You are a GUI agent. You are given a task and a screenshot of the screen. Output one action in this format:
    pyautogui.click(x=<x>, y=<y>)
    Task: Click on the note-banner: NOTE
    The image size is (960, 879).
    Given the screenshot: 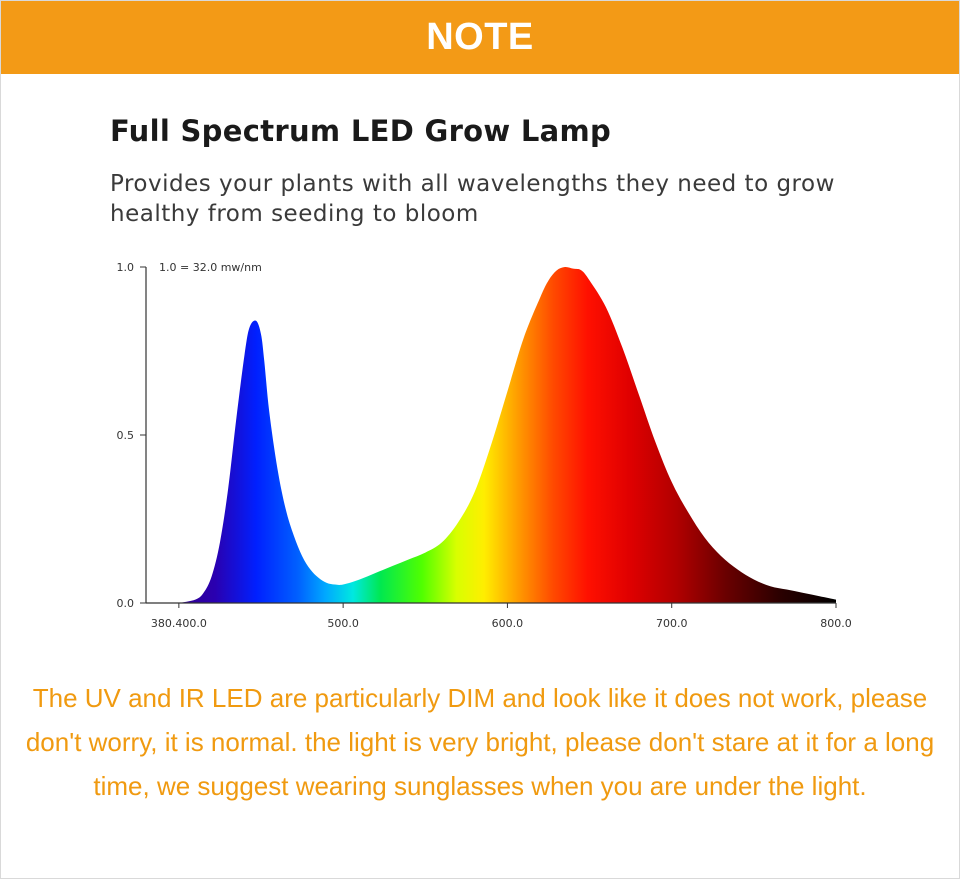 What is the action you would take?
    pyautogui.click(x=480, y=37)
    